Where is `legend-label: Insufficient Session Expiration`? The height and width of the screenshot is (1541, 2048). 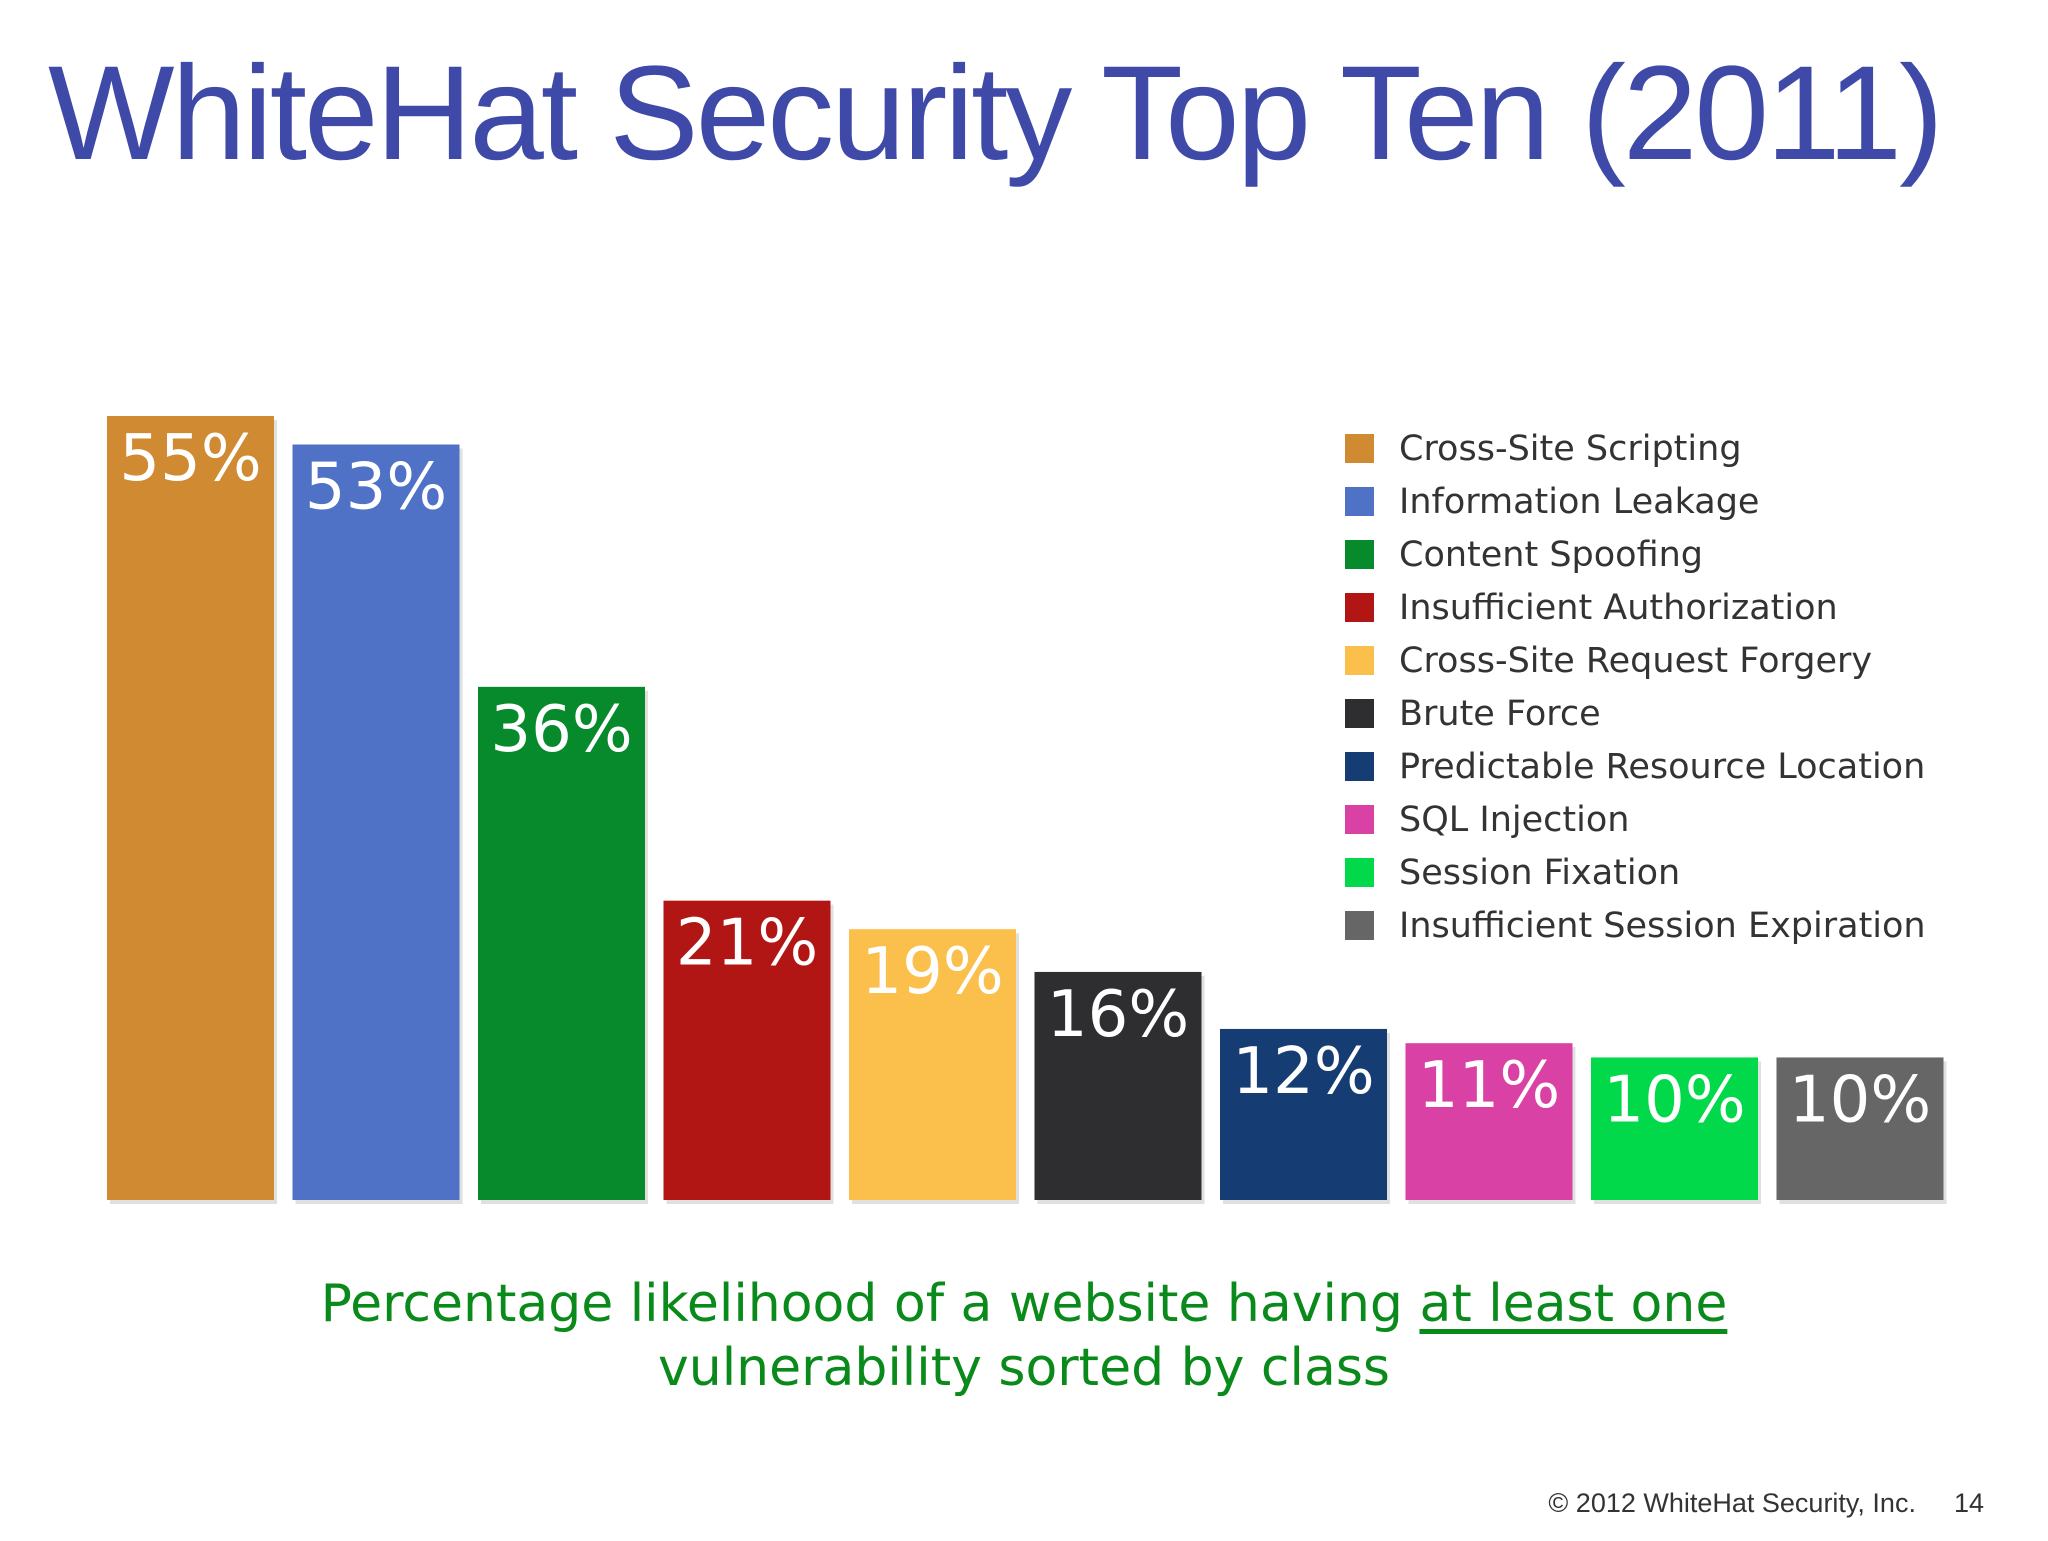 legend-label: Insufficient Session Expiration is located at coordinates (1662, 925).